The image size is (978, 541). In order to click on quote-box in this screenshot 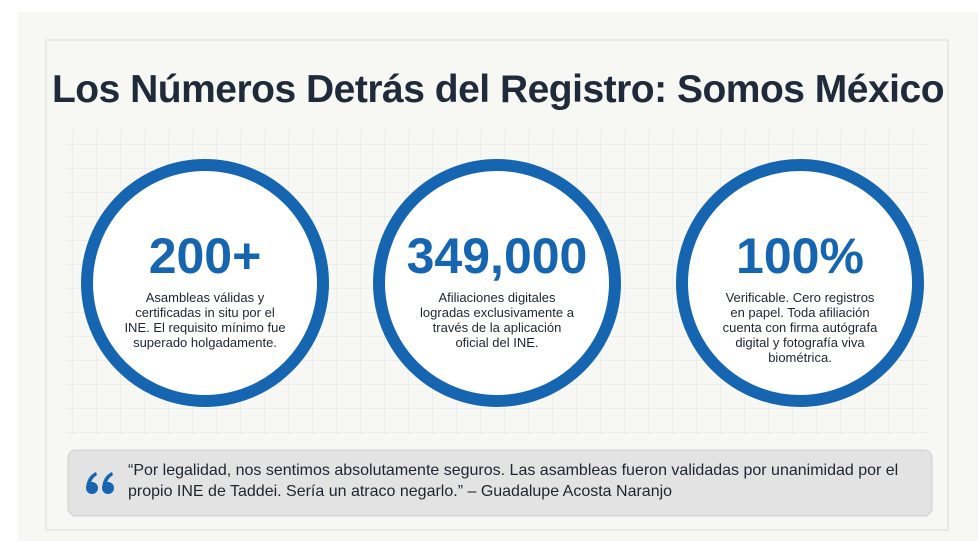, I will do `click(500, 483)`.